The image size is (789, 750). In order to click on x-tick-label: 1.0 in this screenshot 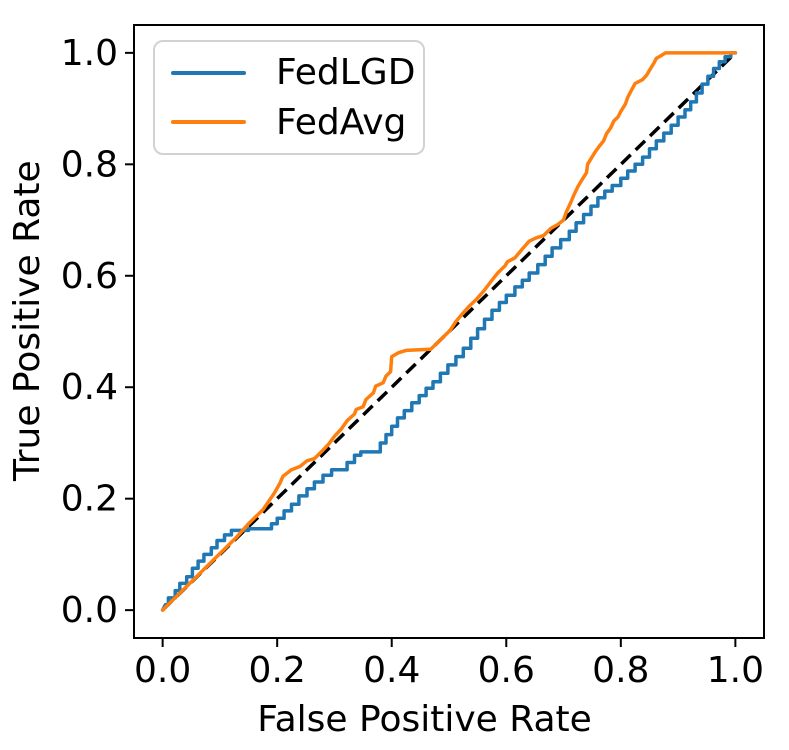, I will do `click(735, 670)`.